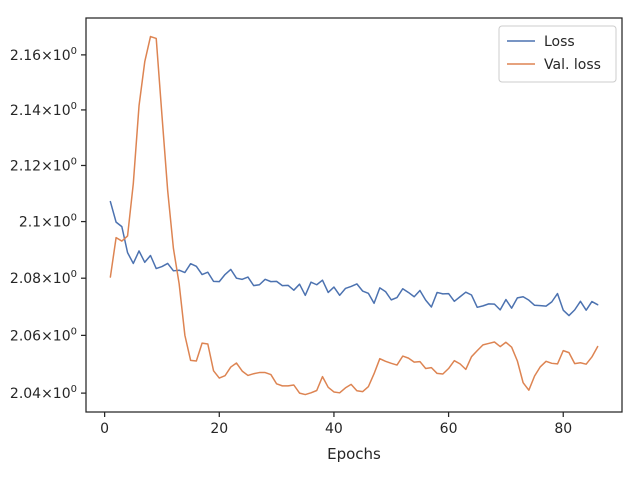 This screenshot has height=480, width=640. I want to click on y-tick-label: 2.1×100, so click(48, 222).